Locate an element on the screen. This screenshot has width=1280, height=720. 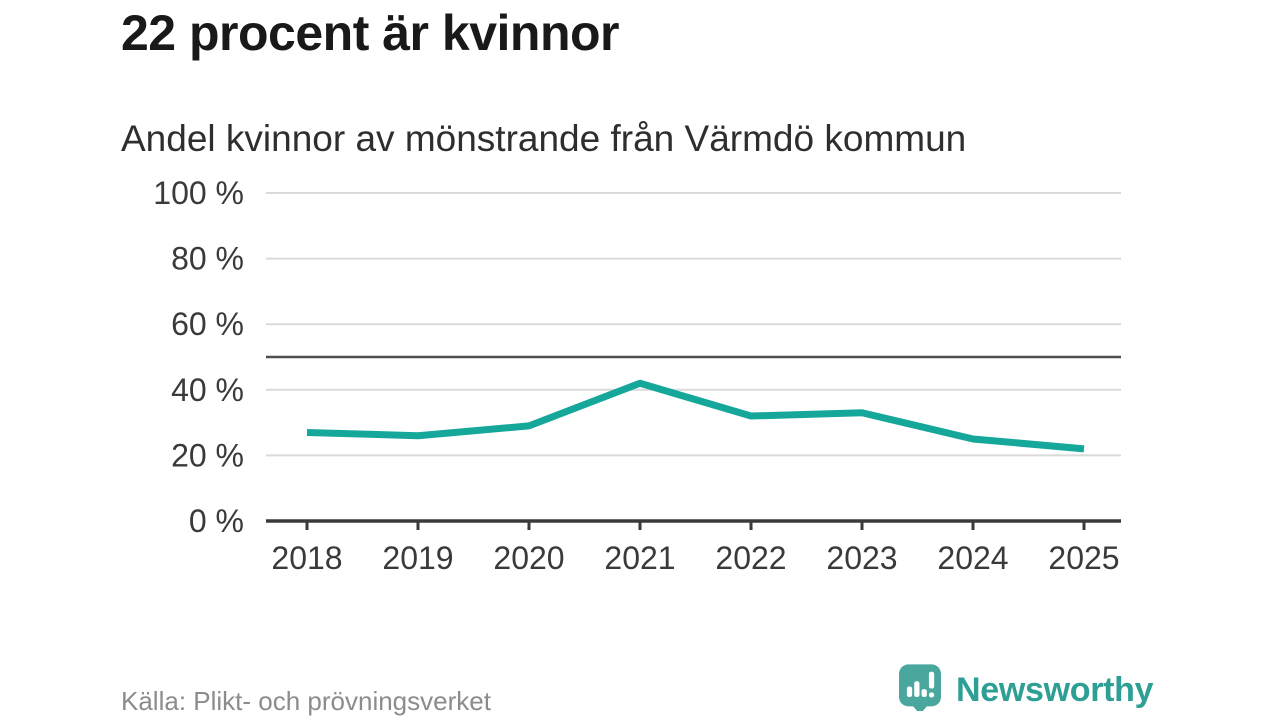
logo-bubble-shape is located at coordinates (920, 687).